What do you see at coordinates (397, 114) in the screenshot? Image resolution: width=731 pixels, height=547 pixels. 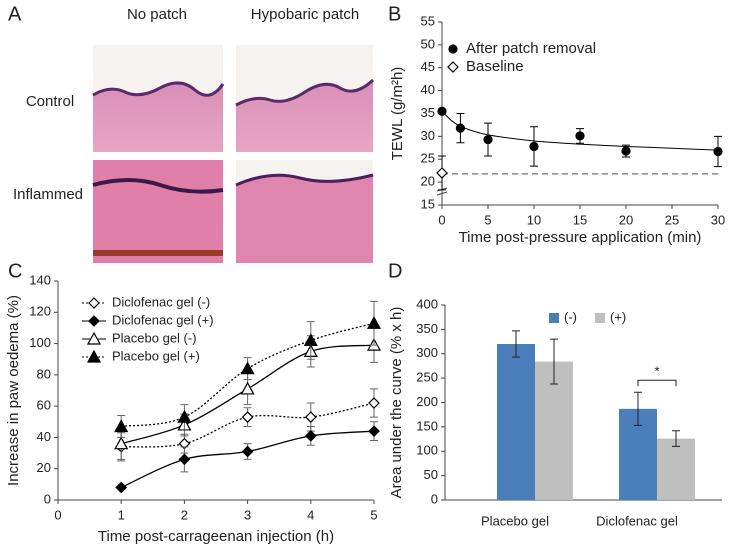 I see `y-axis-label: TEWL (g/m²h)` at bounding box center [397, 114].